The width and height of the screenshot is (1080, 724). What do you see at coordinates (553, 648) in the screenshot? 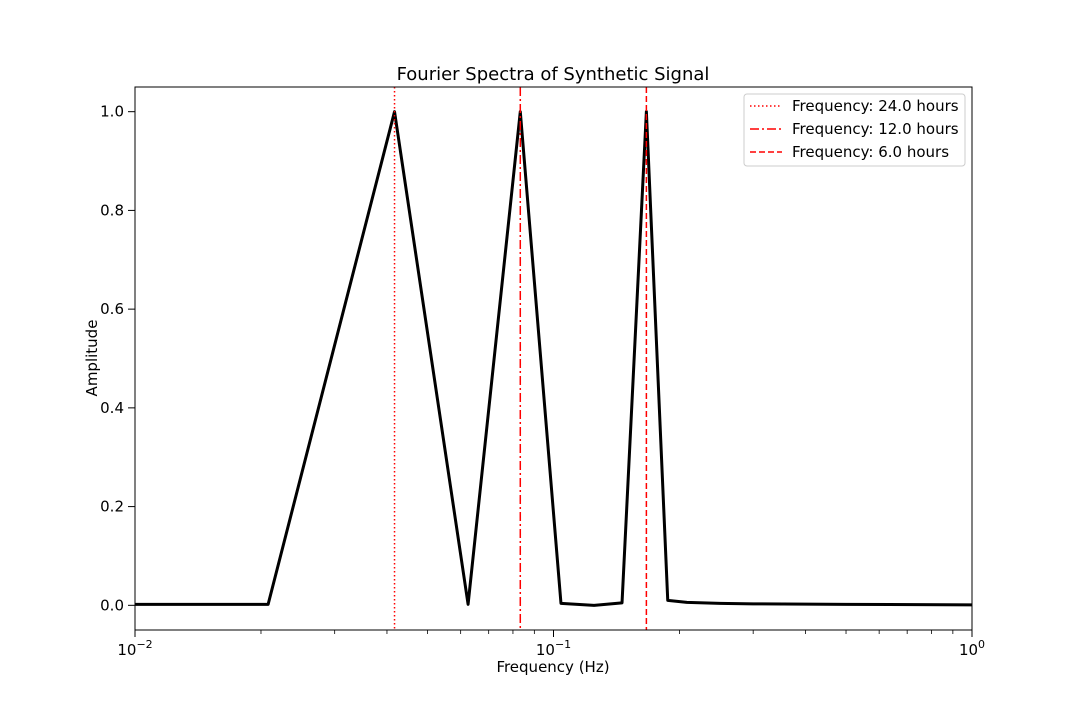
I see `x-tick-label: 10⁻¹` at bounding box center [553, 648].